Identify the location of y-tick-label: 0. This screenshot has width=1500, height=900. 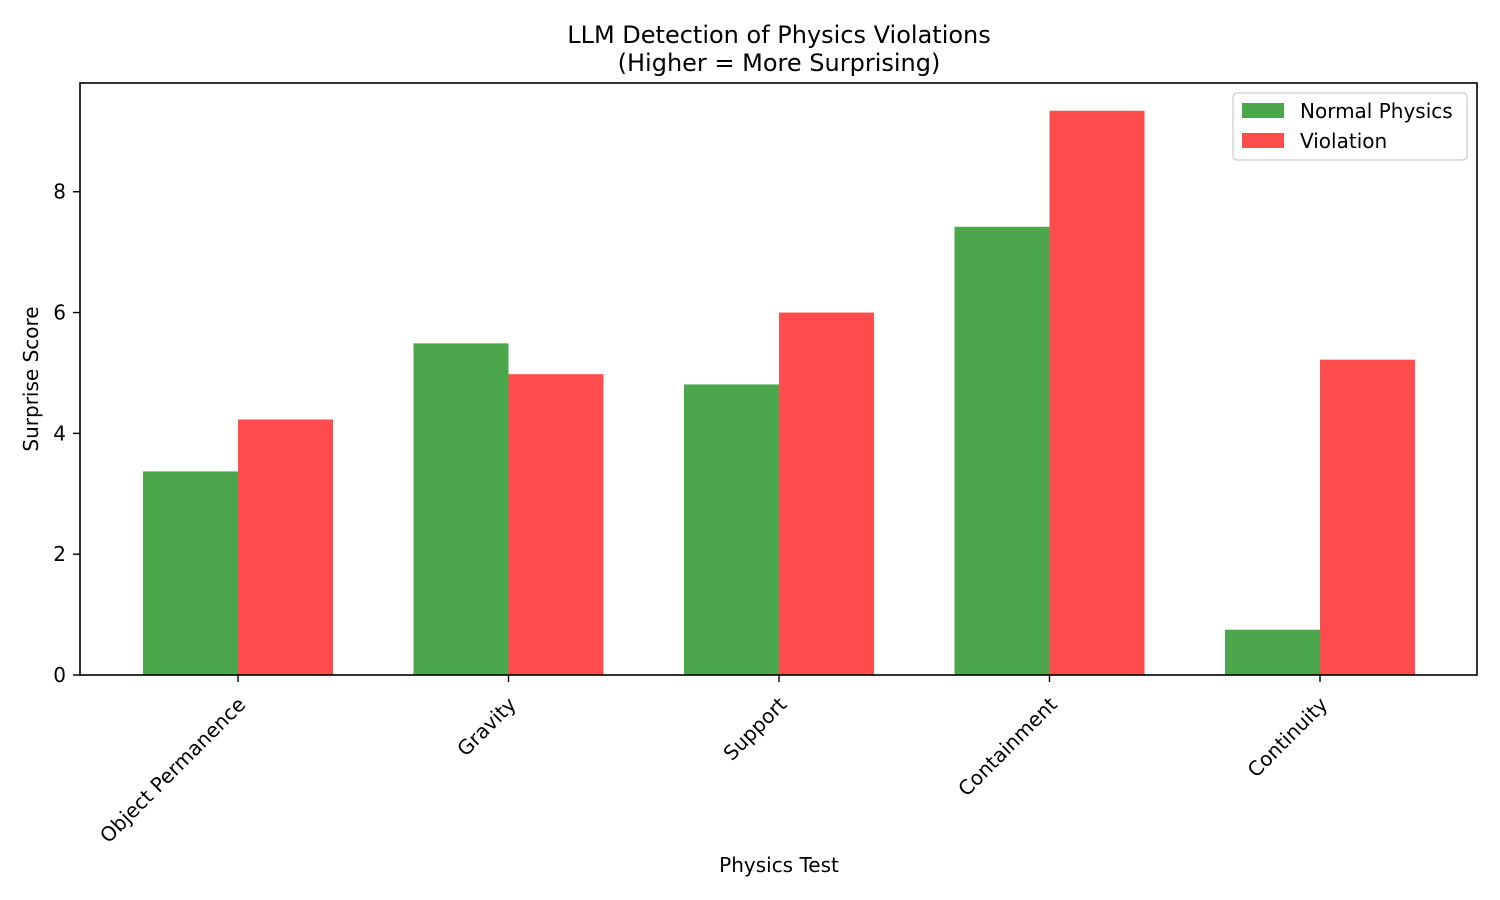
(59, 675).